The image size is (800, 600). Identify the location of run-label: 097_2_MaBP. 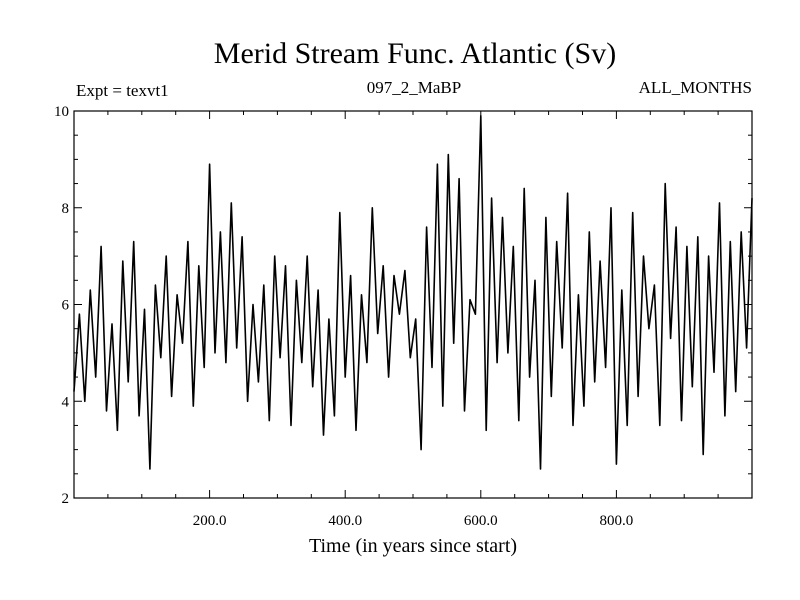
(414, 87).